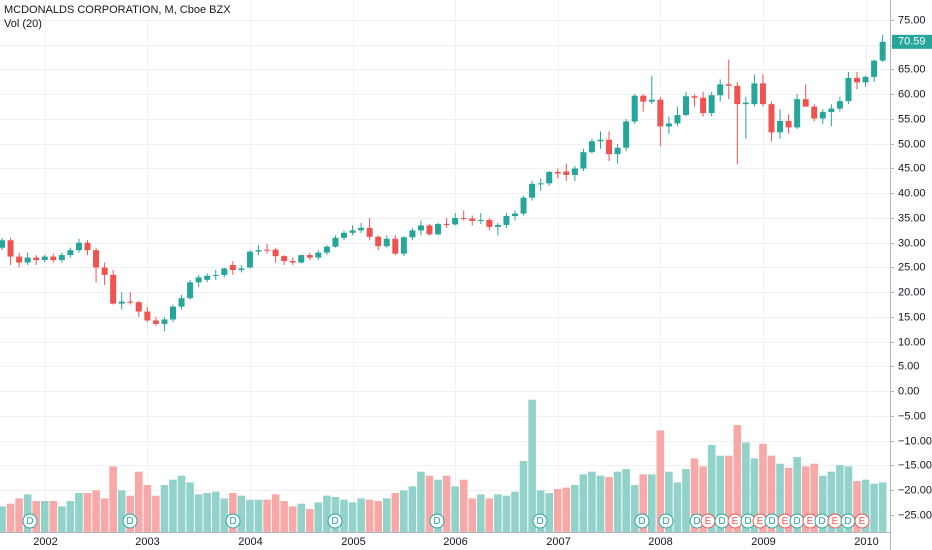 Image resolution: width=932 pixels, height=550 pixels. What do you see at coordinates (912, 193) in the screenshot?
I see `y-tick-label: 40.00` at bounding box center [912, 193].